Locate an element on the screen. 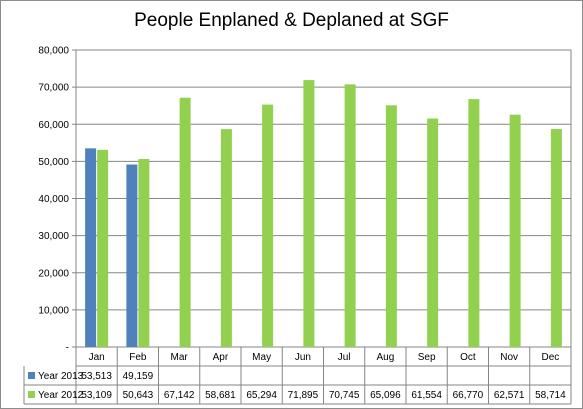 This screenshot has height=409, width=583. x-tick-label: Jun is located at coordinates (303, 357).